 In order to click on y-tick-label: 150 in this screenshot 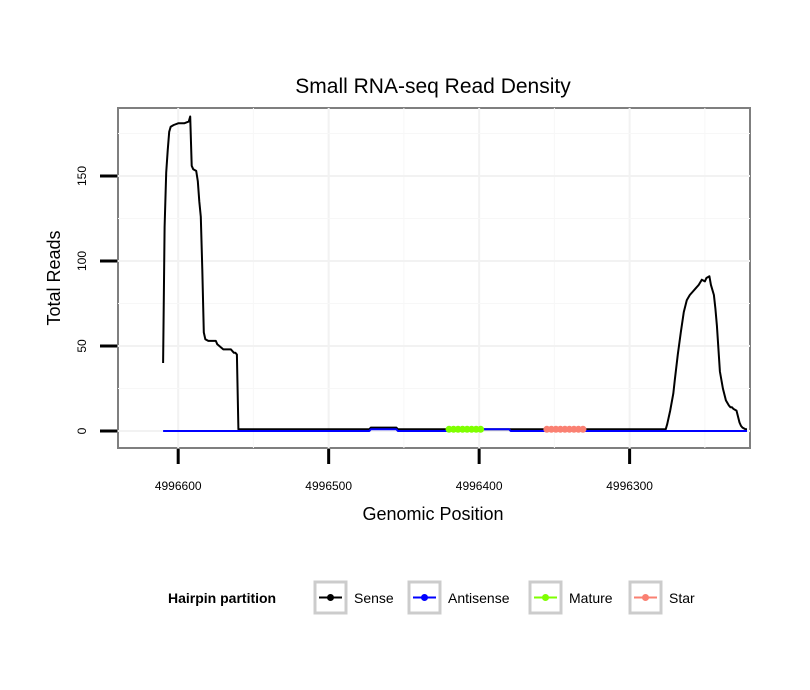, I will do `click(82, 176)`.